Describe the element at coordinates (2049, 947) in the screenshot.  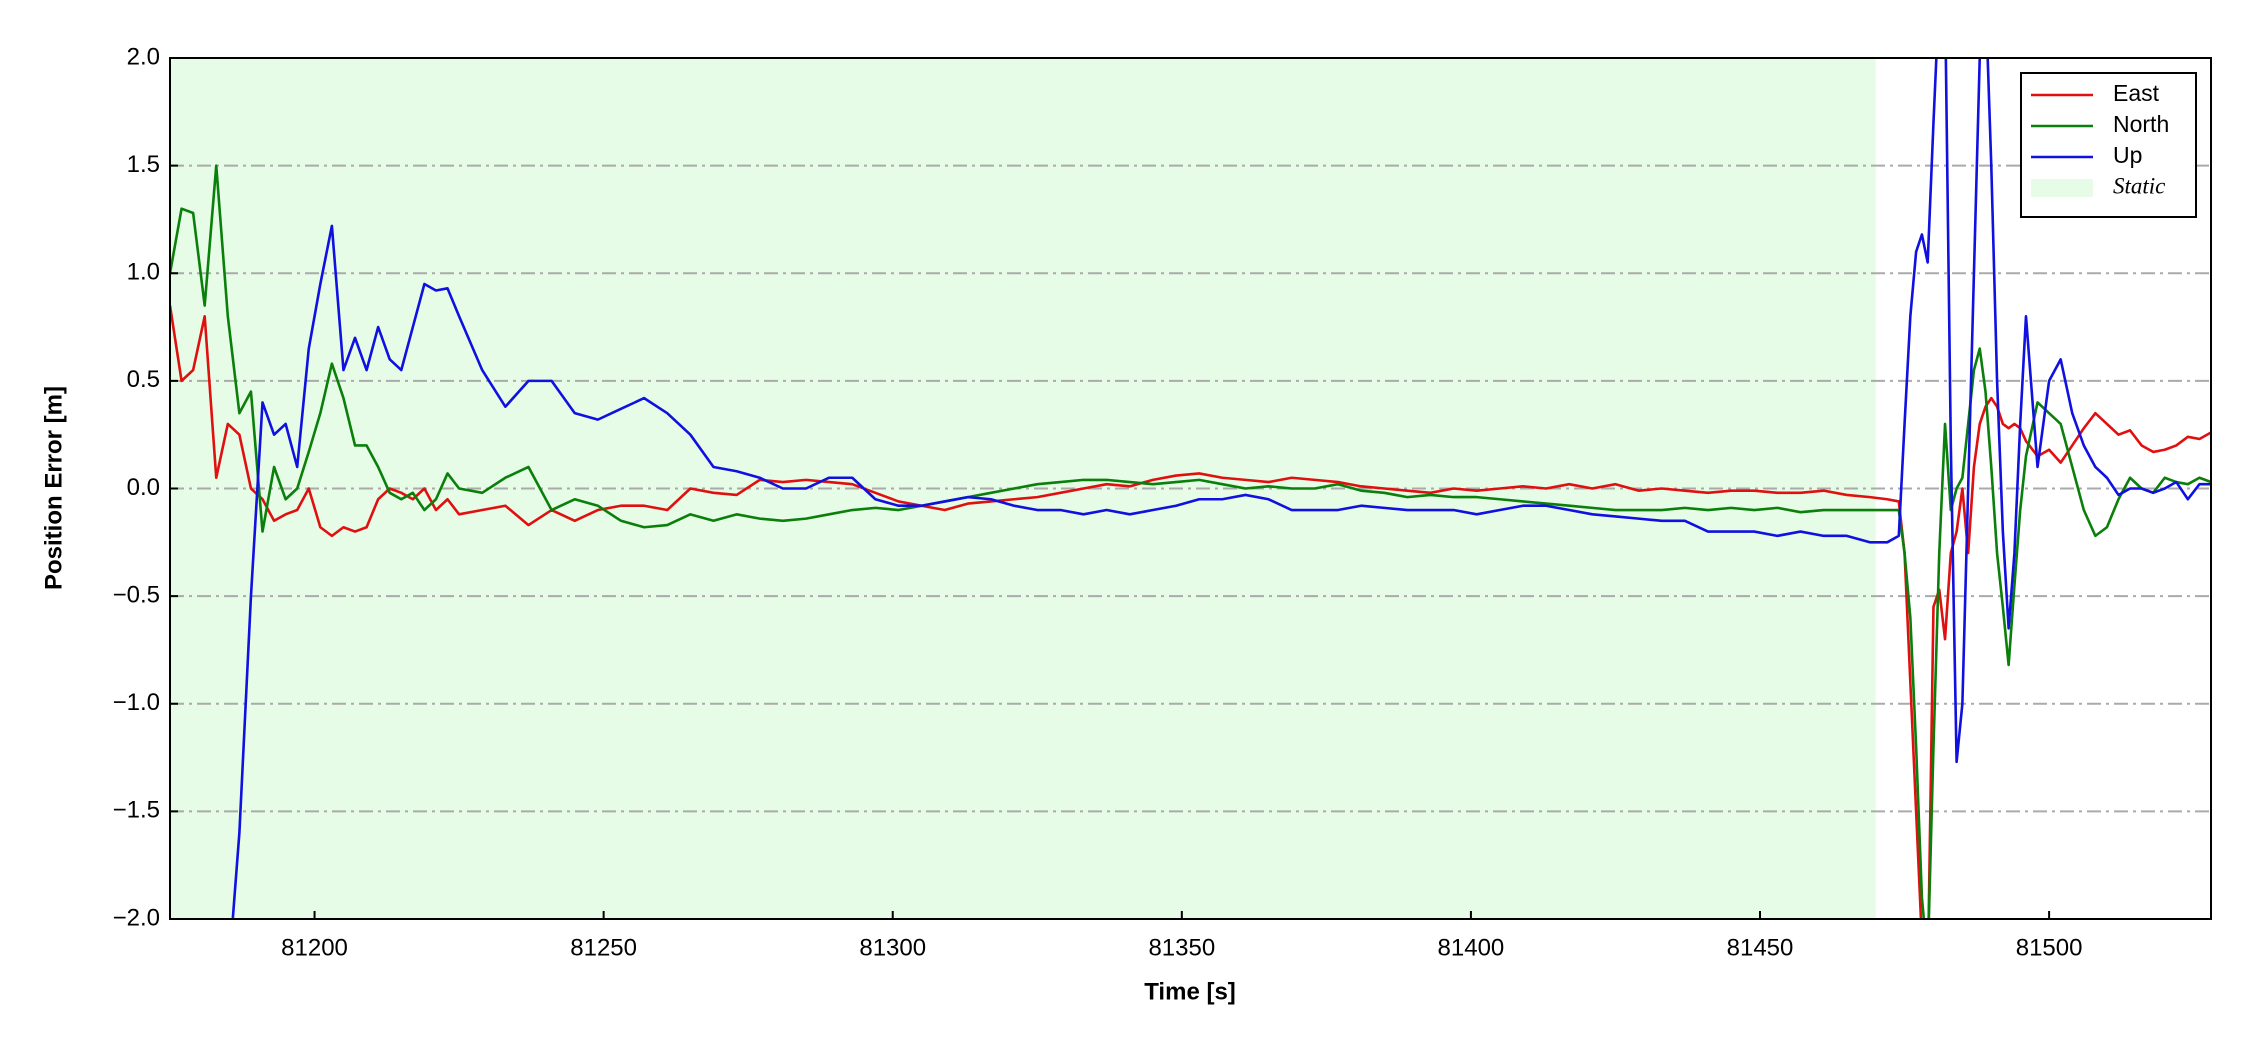
I see `x-tick-label: 81500` at that location.